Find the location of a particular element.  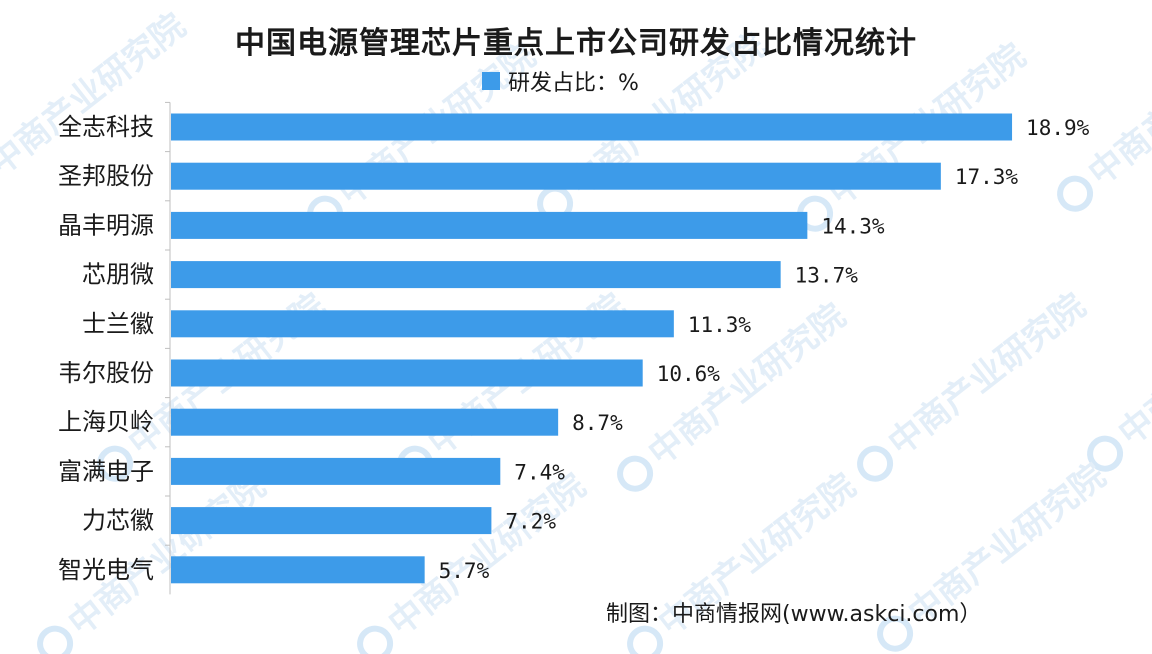

category-label: 韦尔股份 is located at coordinates (106, 373).